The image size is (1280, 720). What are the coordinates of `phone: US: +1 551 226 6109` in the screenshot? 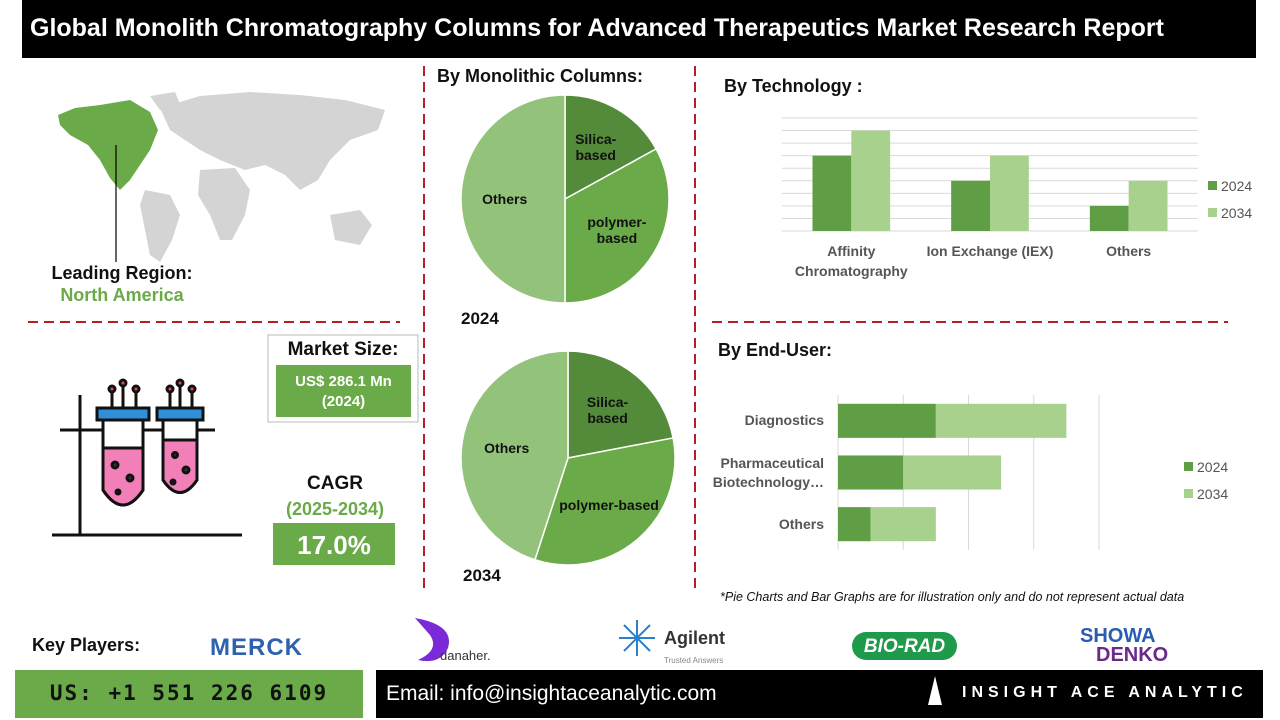 It's located at (189, 693).